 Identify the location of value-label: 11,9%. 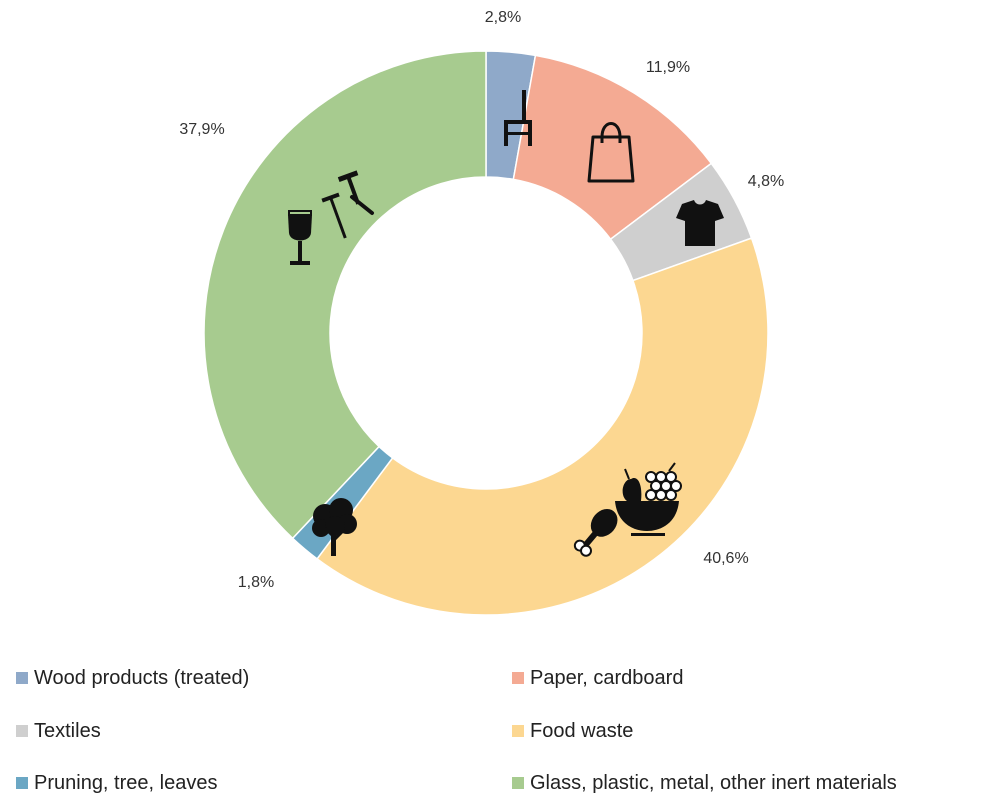
(668, 67).